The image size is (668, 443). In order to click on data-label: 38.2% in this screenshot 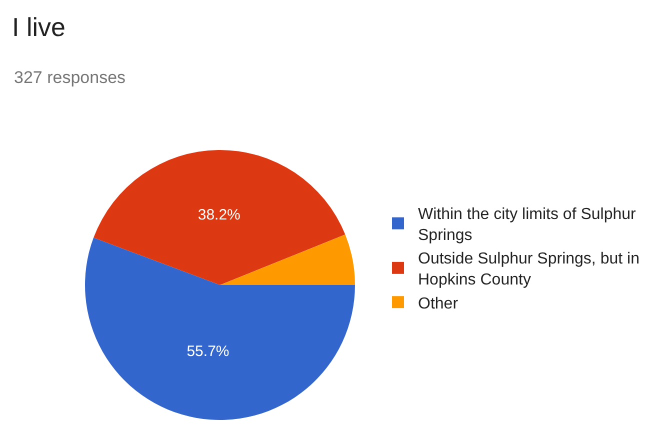, I will do `click(219, 215)`.